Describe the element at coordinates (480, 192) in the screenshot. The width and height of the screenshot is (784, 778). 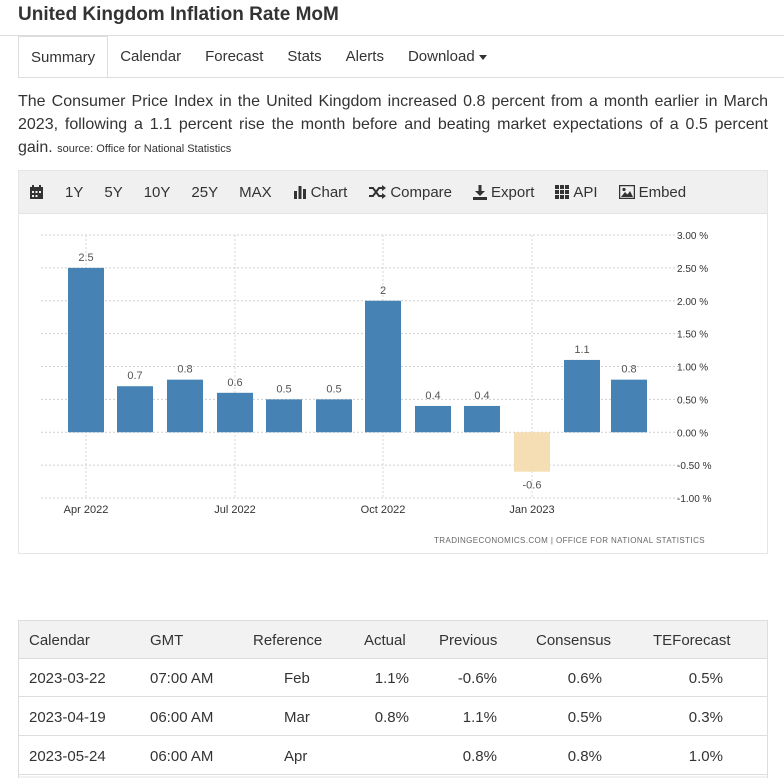
I see `download-icon` at that location.